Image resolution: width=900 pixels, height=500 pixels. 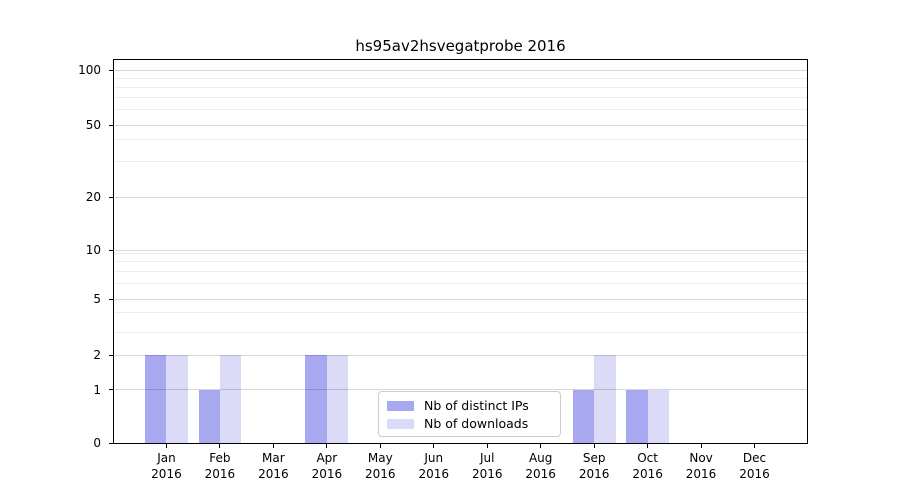 I want to click on x-tick-month: Jan, so click(x=166, y=458).